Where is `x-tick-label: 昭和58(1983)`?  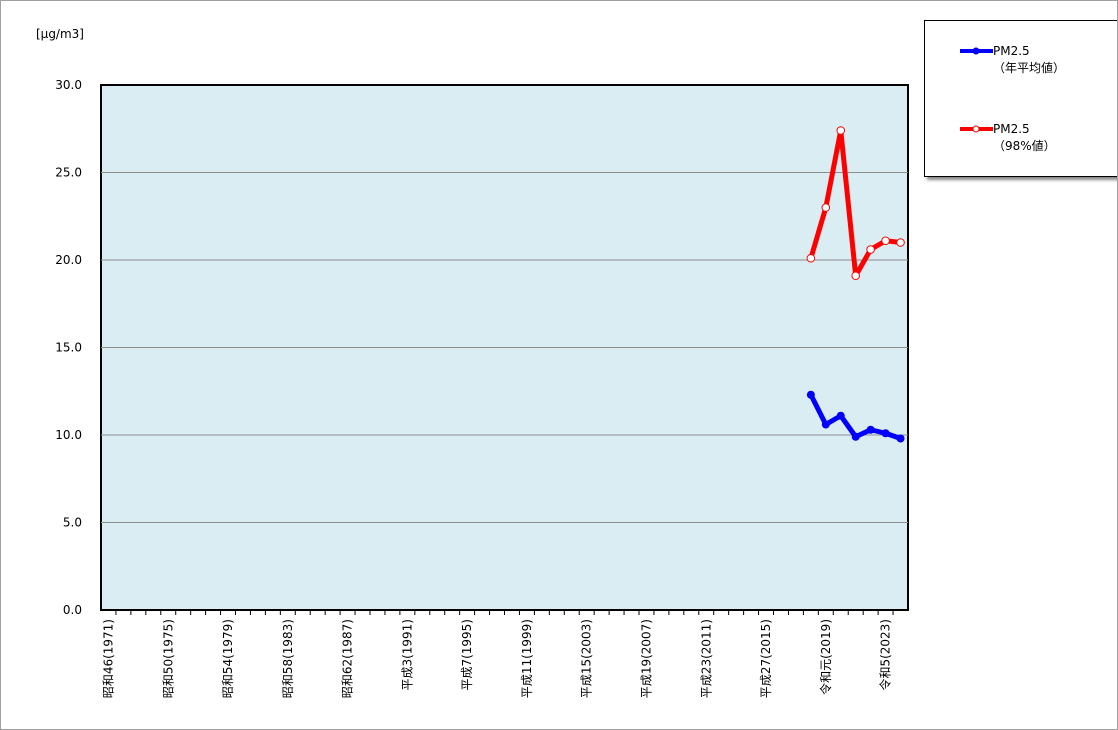
x-tick-label: 昭和58(1983) is located at coordinates (288, 658).